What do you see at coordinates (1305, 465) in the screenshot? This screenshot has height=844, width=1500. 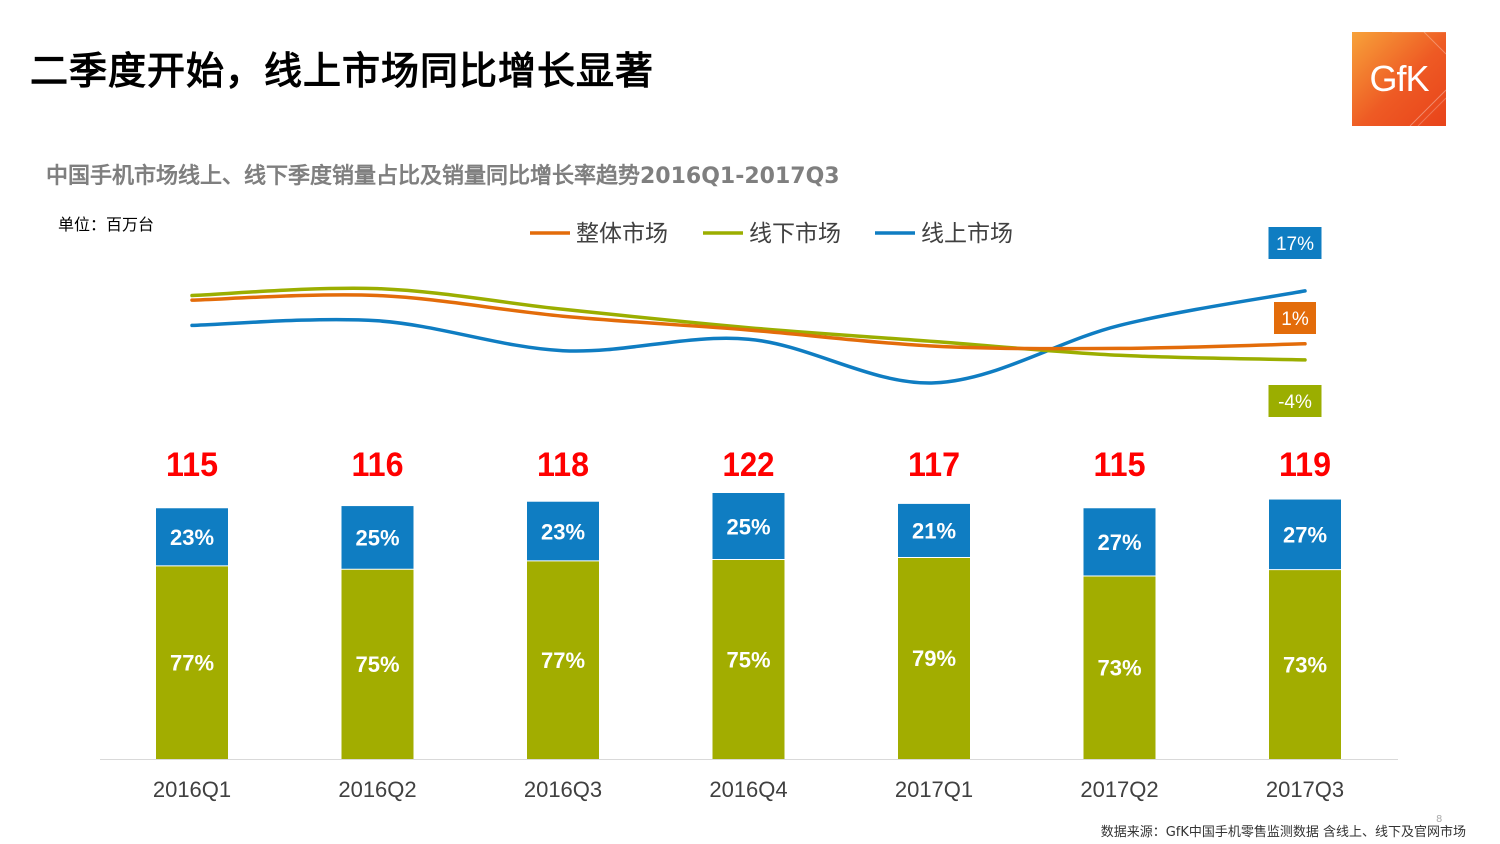 I see `total-volume-label: 119` at bounding box center [1305, 465].